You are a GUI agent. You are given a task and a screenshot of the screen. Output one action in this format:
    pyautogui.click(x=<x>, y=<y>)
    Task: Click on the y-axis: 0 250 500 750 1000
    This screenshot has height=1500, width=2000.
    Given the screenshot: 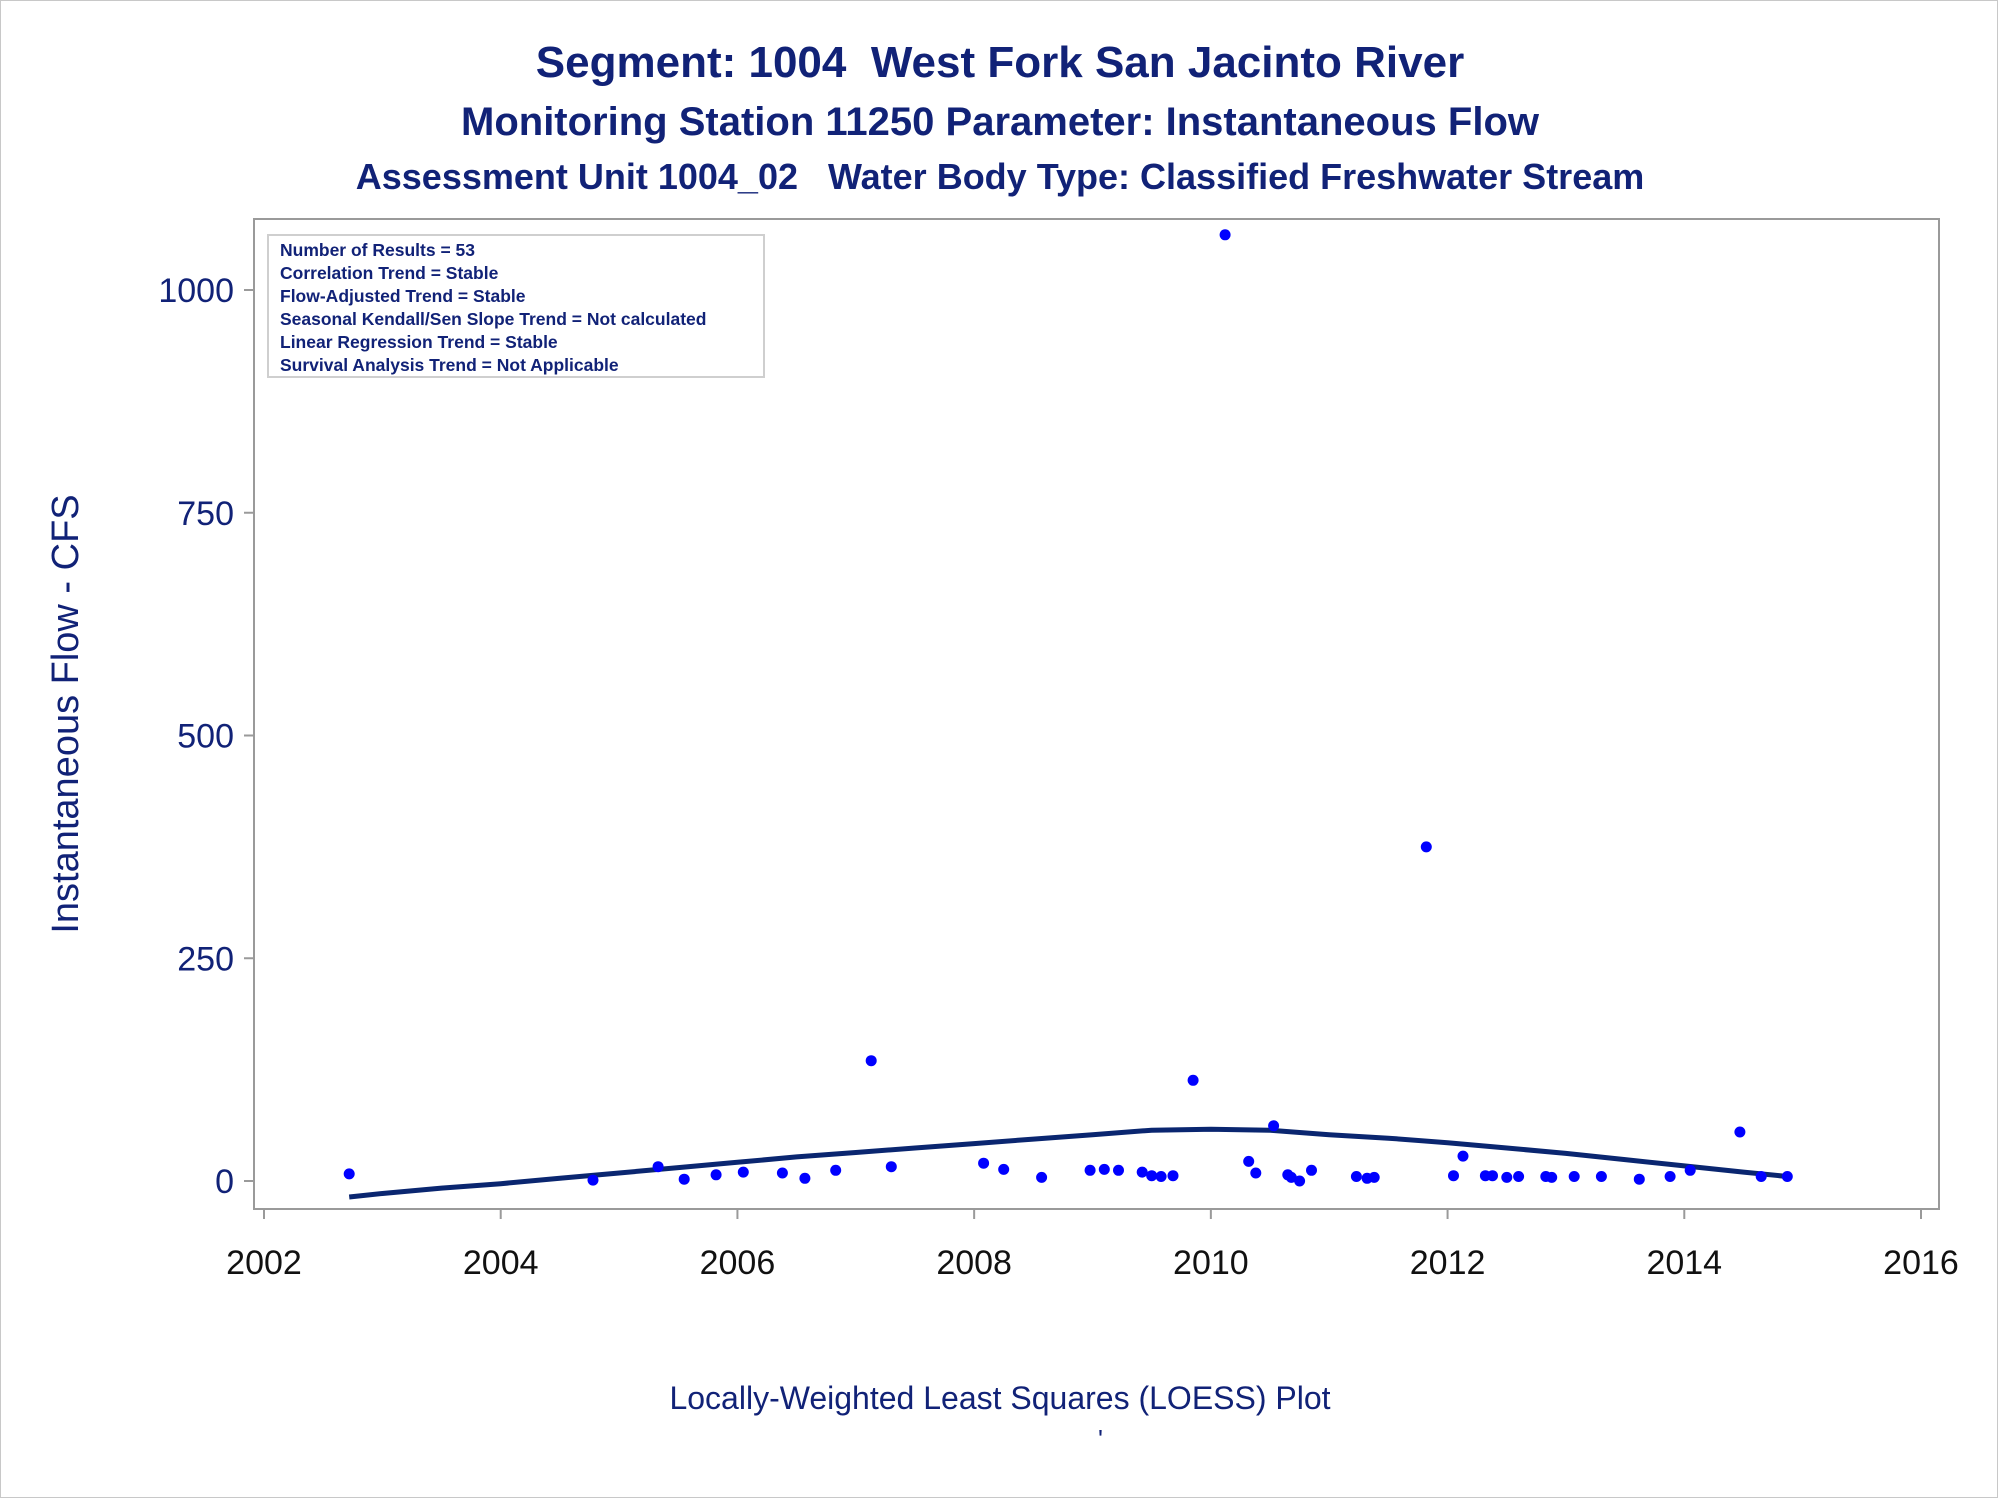 What is the action you would take?
    pyautogui.click(x=206, y=736)
    